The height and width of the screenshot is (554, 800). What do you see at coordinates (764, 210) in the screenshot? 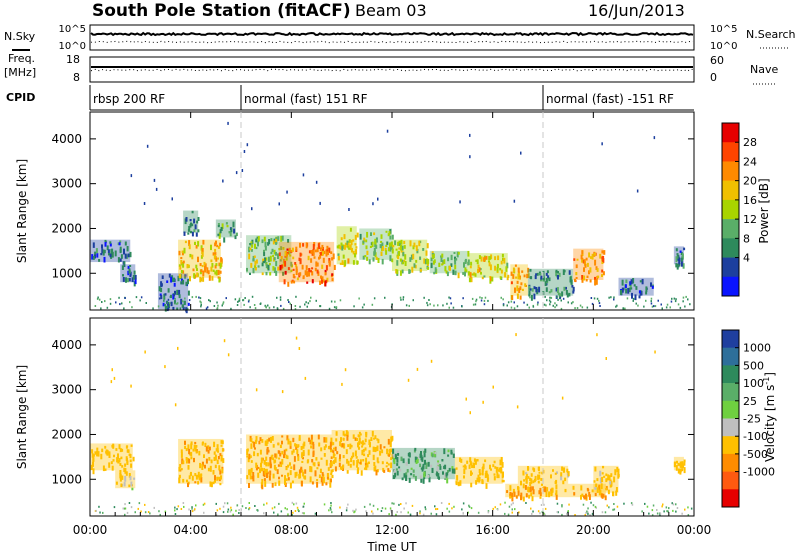
I see `power-colorbar-label: Power [dB]` at bounding box center [764, 210].